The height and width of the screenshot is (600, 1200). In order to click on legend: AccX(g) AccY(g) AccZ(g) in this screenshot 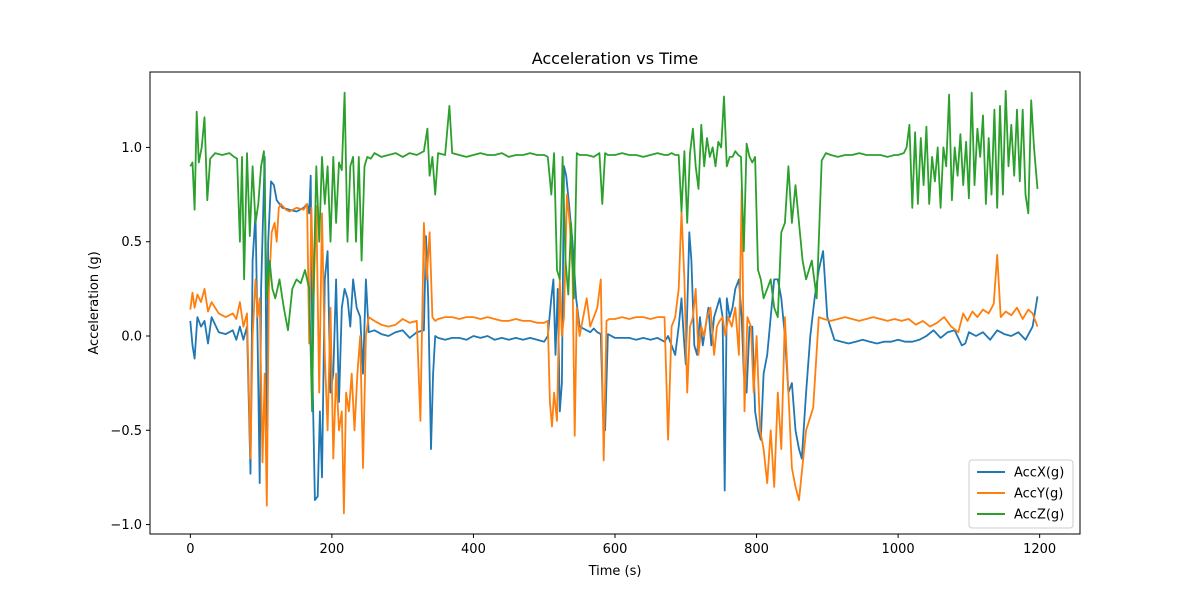, I will do `click(1021, 494)`.